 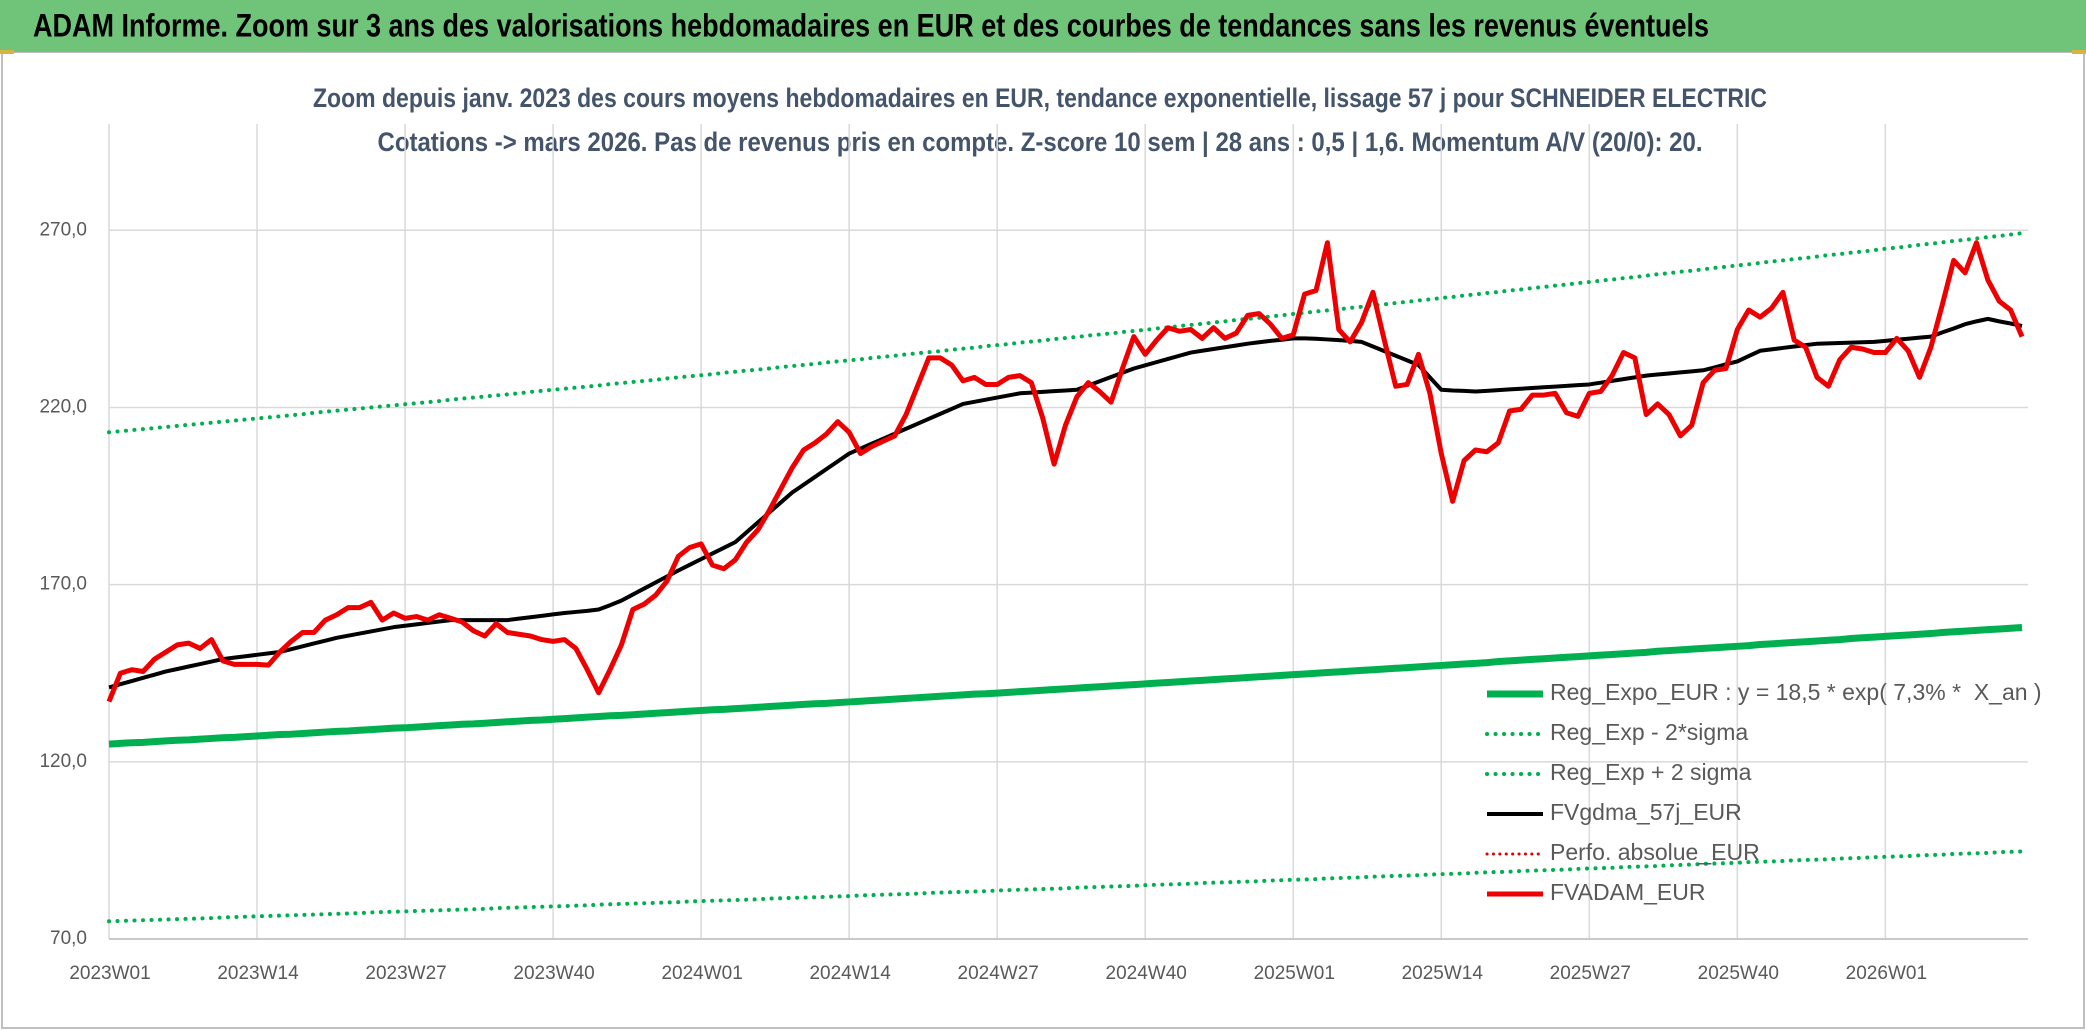 What do you see at coordinates (405, 973) in the screenshot?
I see `x-tick-label: 2023W27` at bounding box center [405, 973].